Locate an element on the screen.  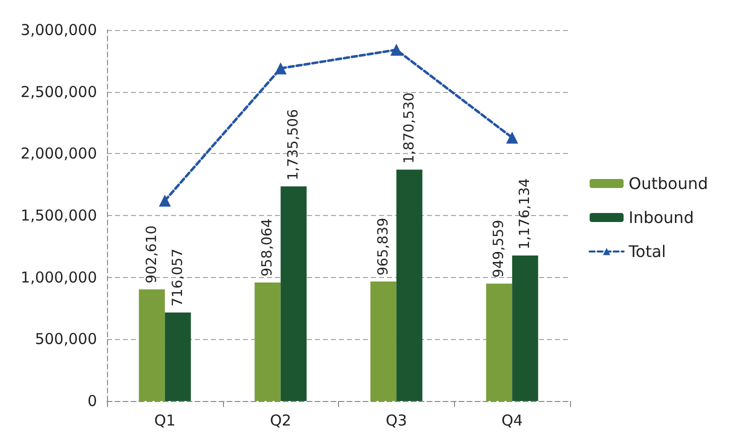
y-tick-label: 500,000 is located at coordinates (65, 339).